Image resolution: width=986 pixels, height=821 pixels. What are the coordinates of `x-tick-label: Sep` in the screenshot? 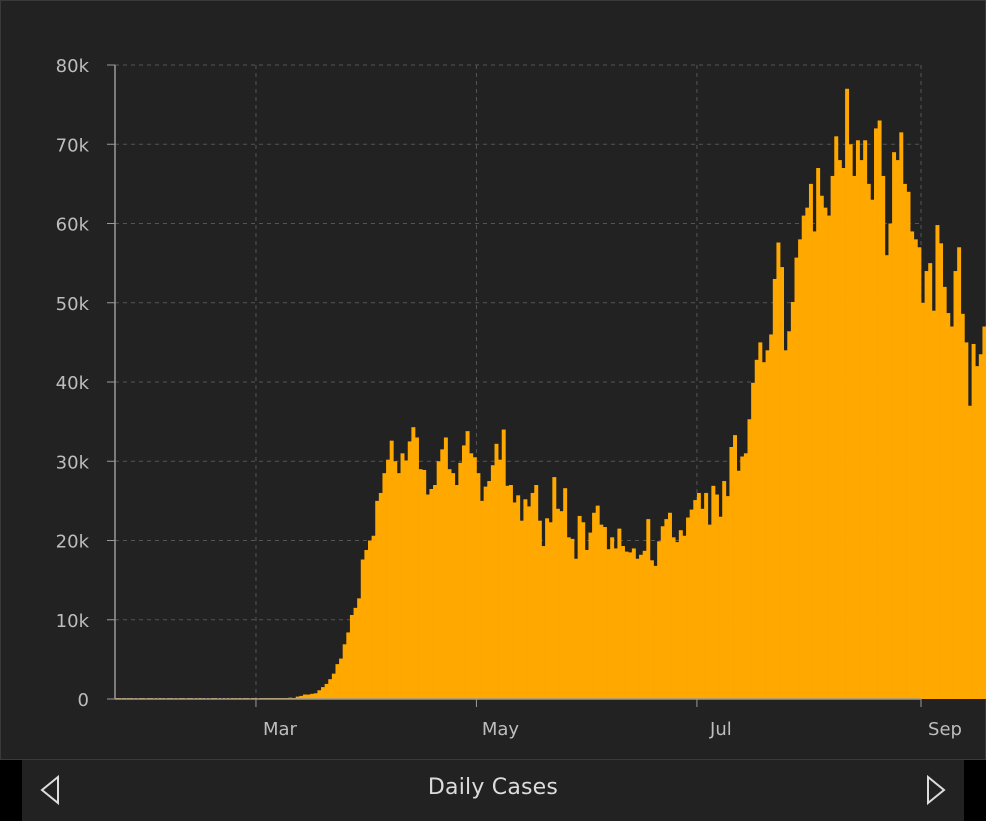 It's located at (945, 729).